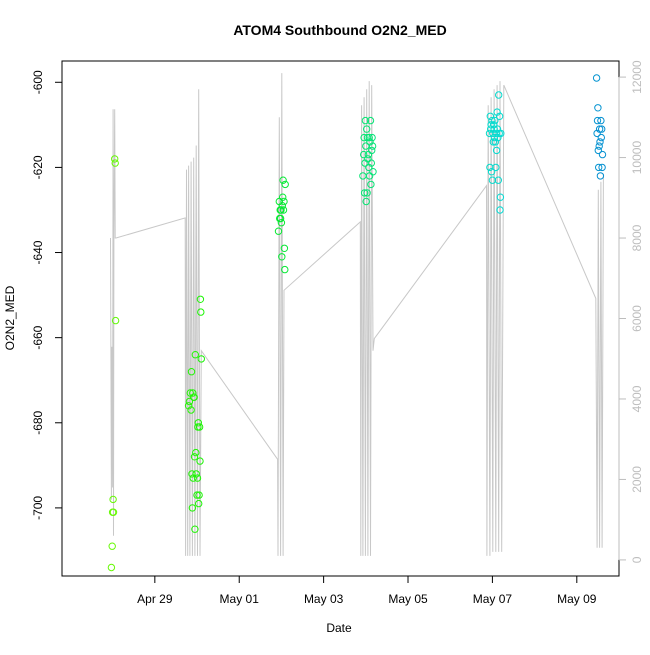 The image size is (650, 655). Describe the element at coordinates (155, 599) in the screenshot. I see `x-tick-label: Apr 29` at that location.